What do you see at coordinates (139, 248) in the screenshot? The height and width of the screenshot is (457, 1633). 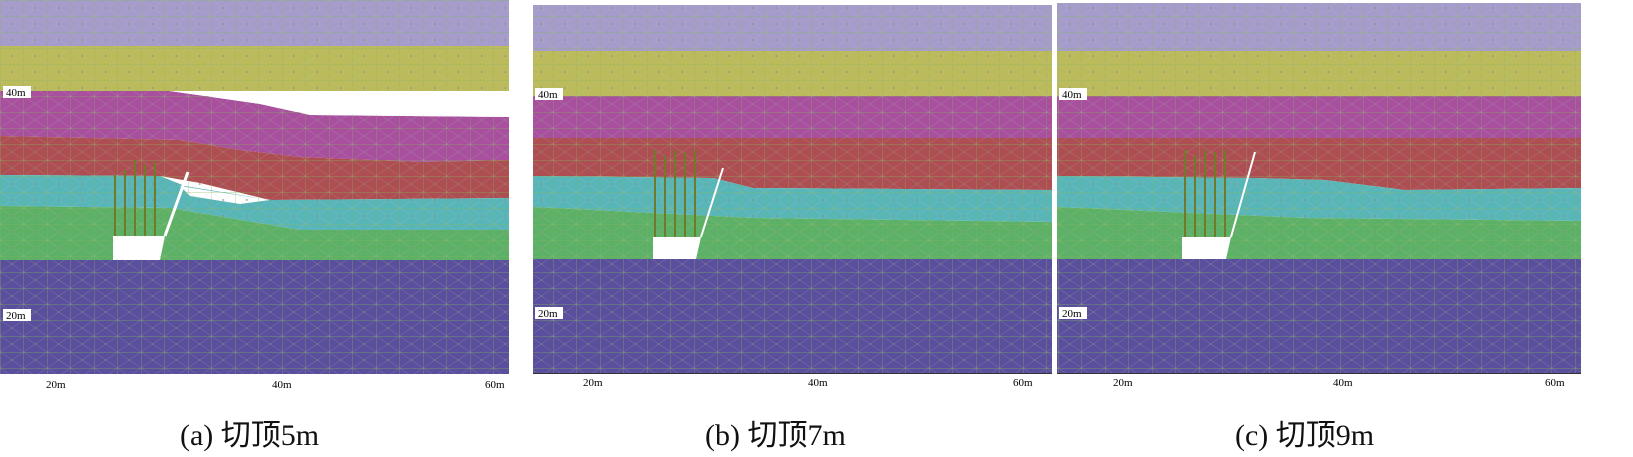 I see `goaf-cavity-mask` at bounding box center [139, 248].